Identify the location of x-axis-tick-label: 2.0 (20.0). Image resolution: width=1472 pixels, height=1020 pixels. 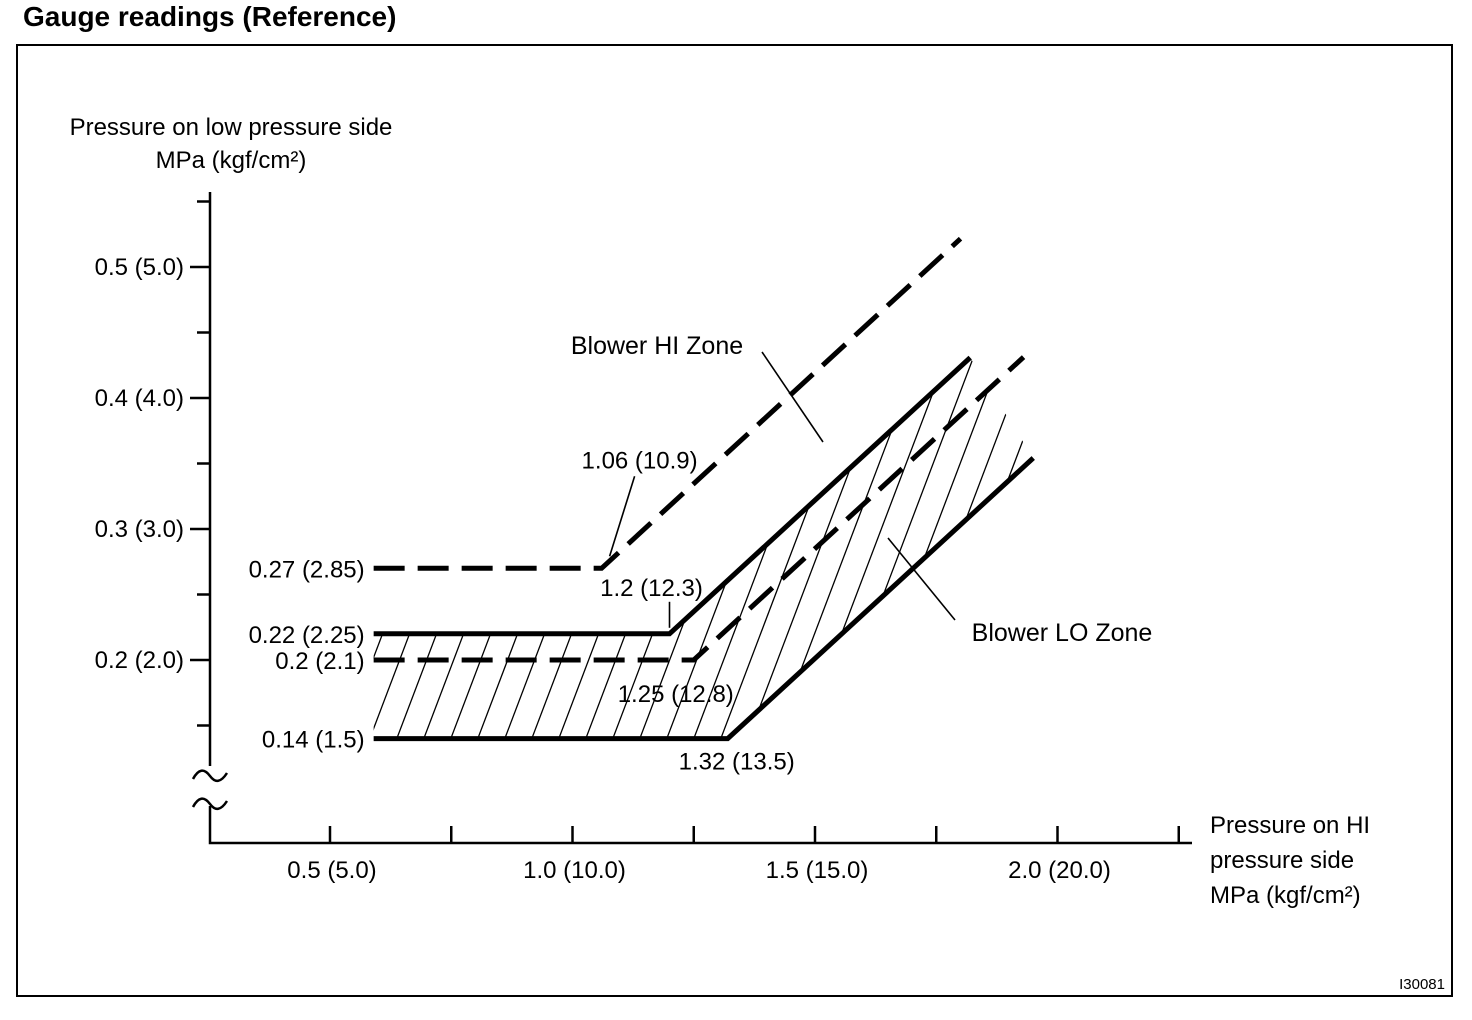
(1059, 870).